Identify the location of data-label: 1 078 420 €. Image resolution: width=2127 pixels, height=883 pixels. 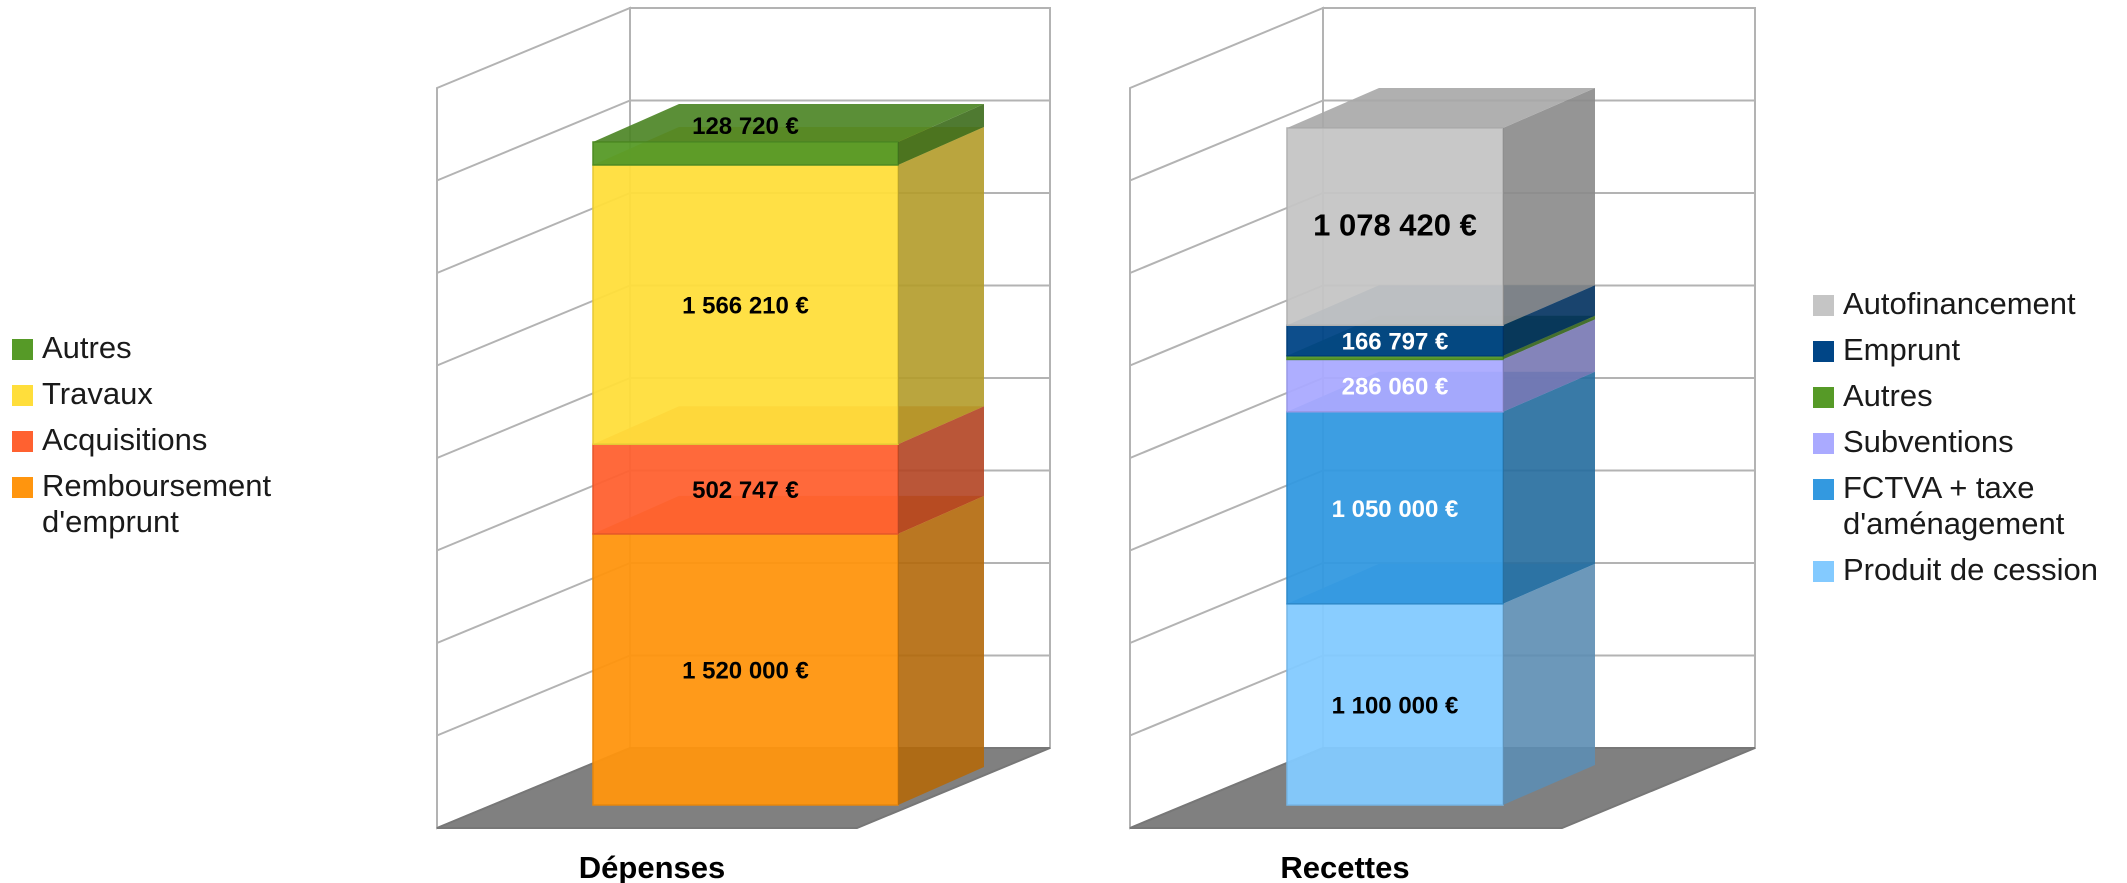
(1395, 225).